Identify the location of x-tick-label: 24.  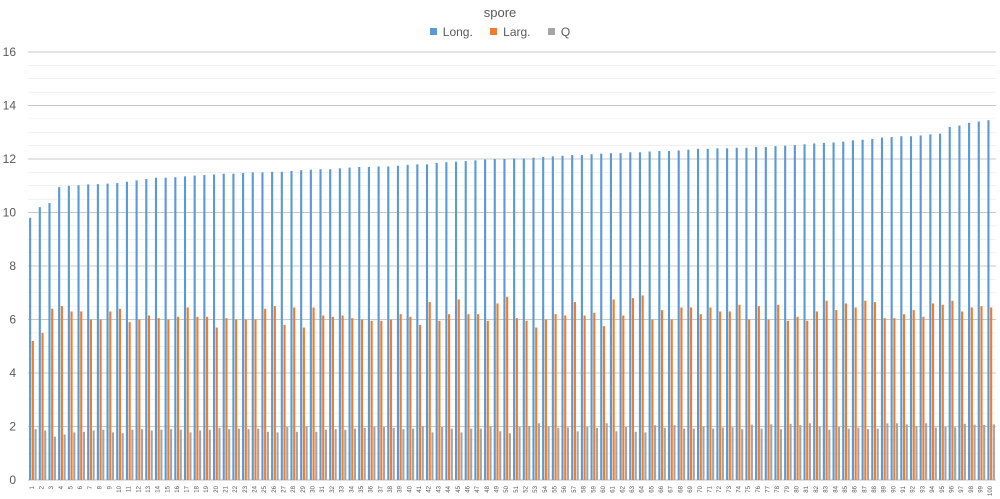
(255, 488).